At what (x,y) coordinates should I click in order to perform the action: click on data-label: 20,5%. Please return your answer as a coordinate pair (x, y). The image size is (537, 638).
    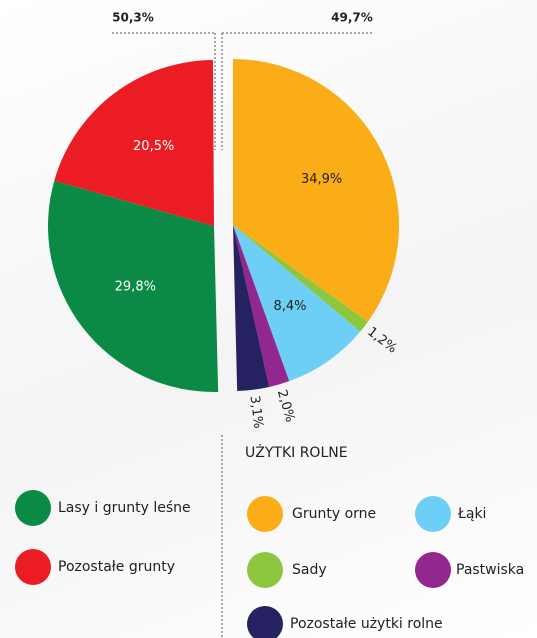
    Looking at the image, I should click on (153, 146).